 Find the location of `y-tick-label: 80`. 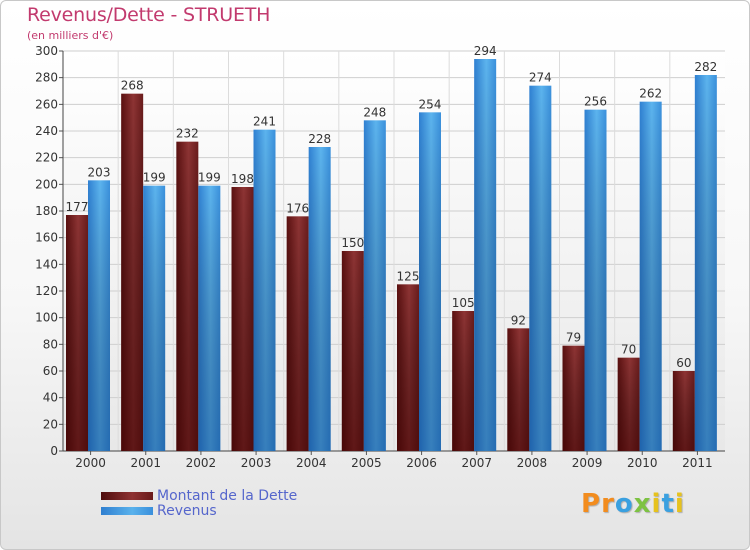

y-tick-label: 80 is located at coordinates (50, 344).